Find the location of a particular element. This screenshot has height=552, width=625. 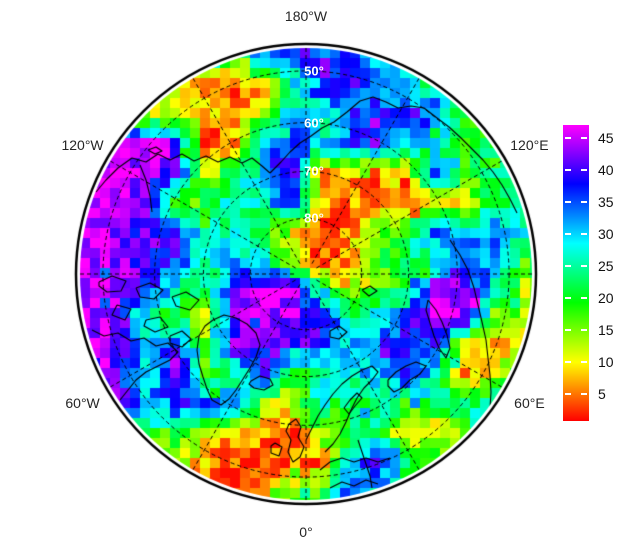

colorbar-tick-label: 15 is located at coordinates (606, 330).